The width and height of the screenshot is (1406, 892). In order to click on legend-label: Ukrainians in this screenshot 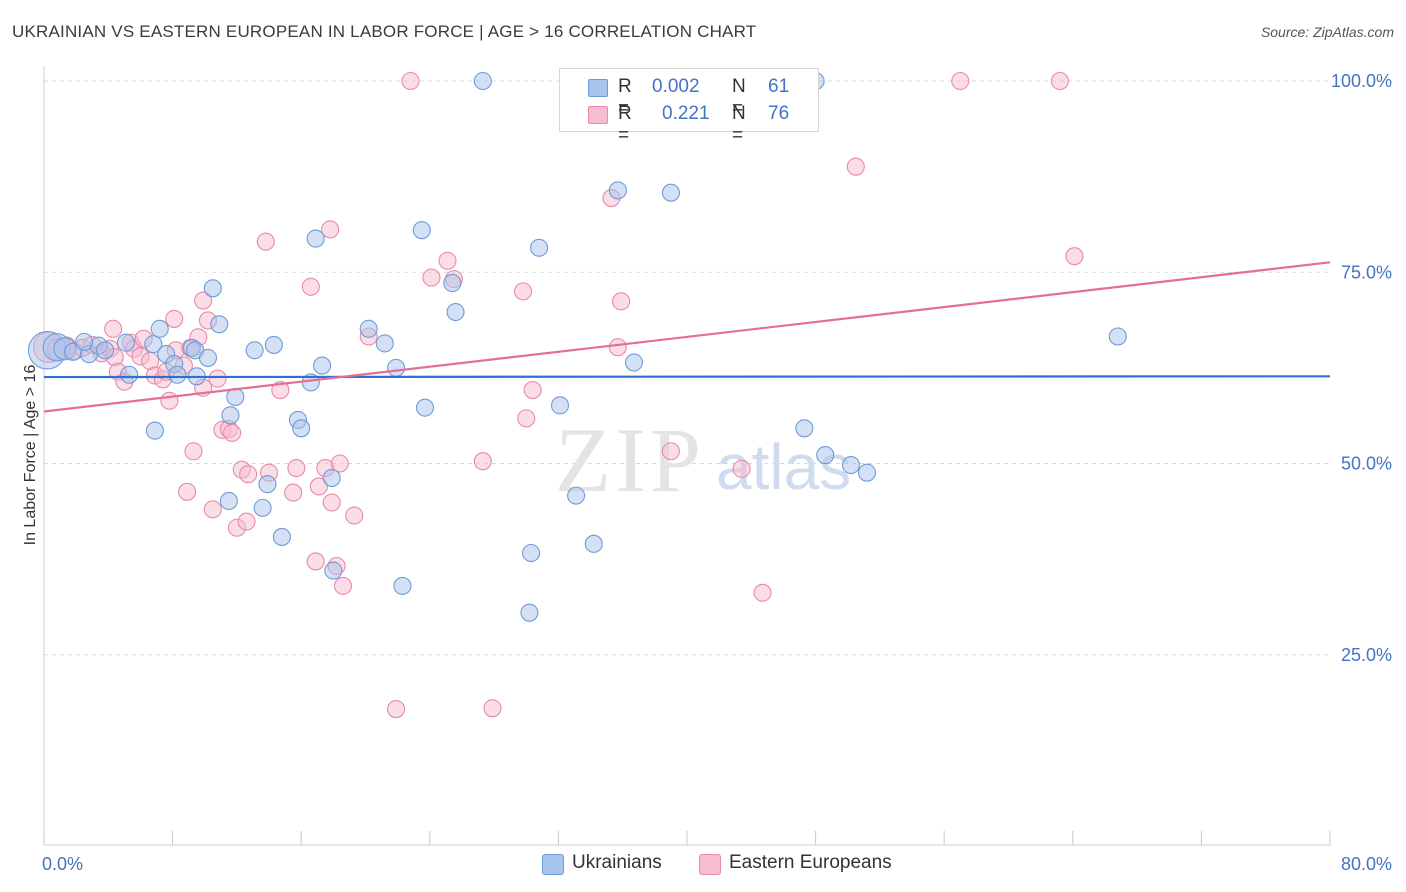, I will do `click(617, 862)`.